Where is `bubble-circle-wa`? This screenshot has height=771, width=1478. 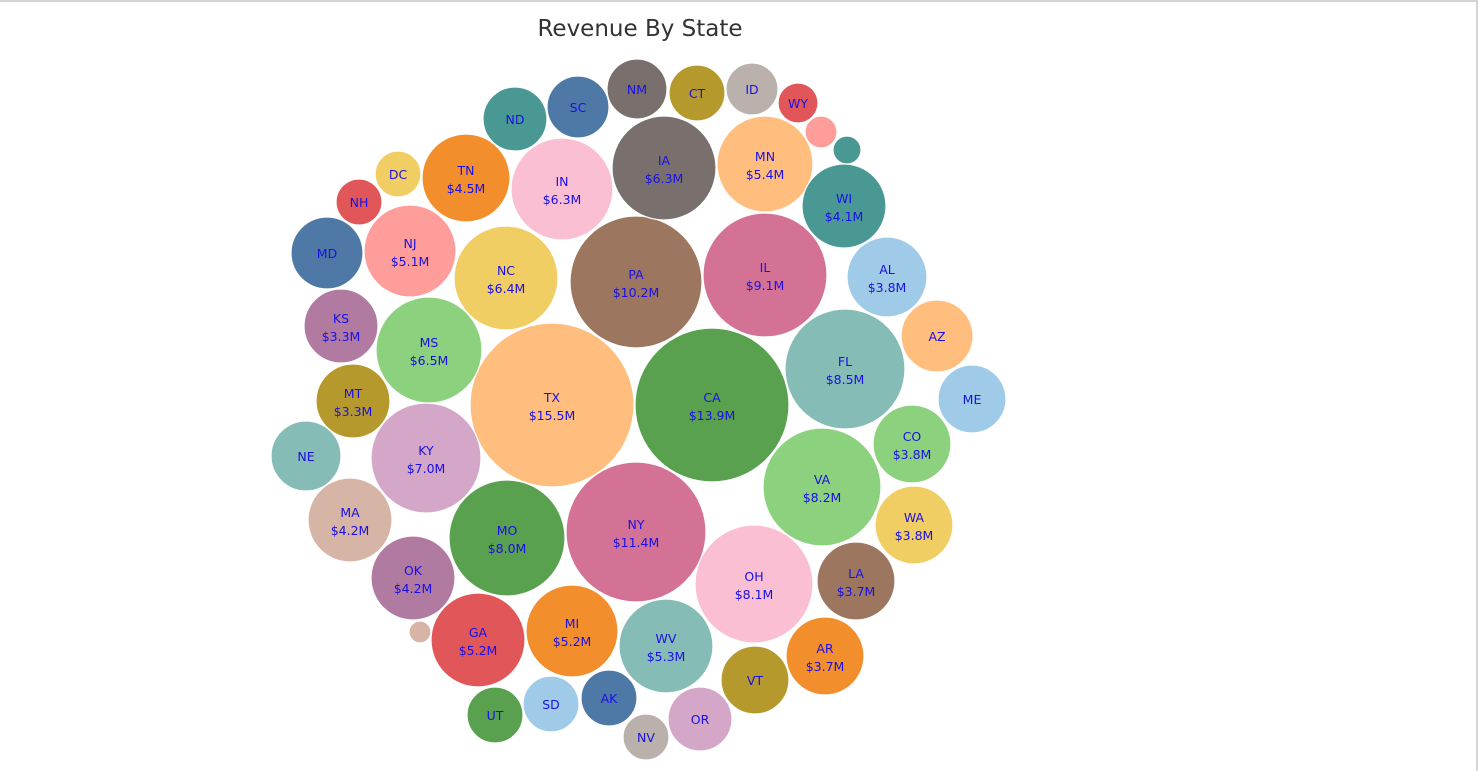
bubble-circle-wa is located at coordinates (914, 525).